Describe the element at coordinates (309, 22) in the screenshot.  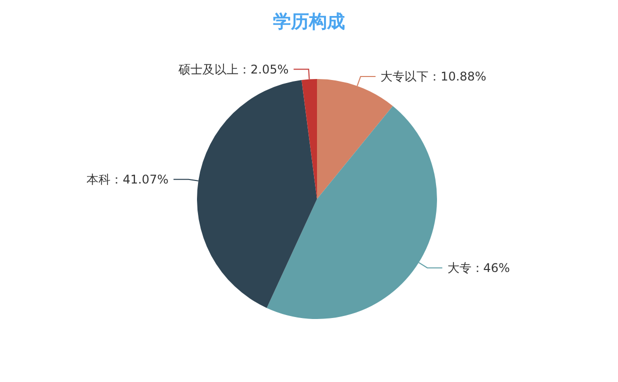
I see `chart-title: 学历构成` at that location.